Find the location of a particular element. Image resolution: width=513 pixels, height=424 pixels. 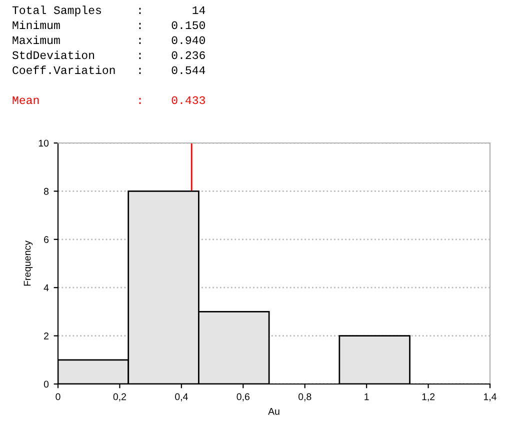

text: Maximum : 0.940 is located at coordinates (108, 40).